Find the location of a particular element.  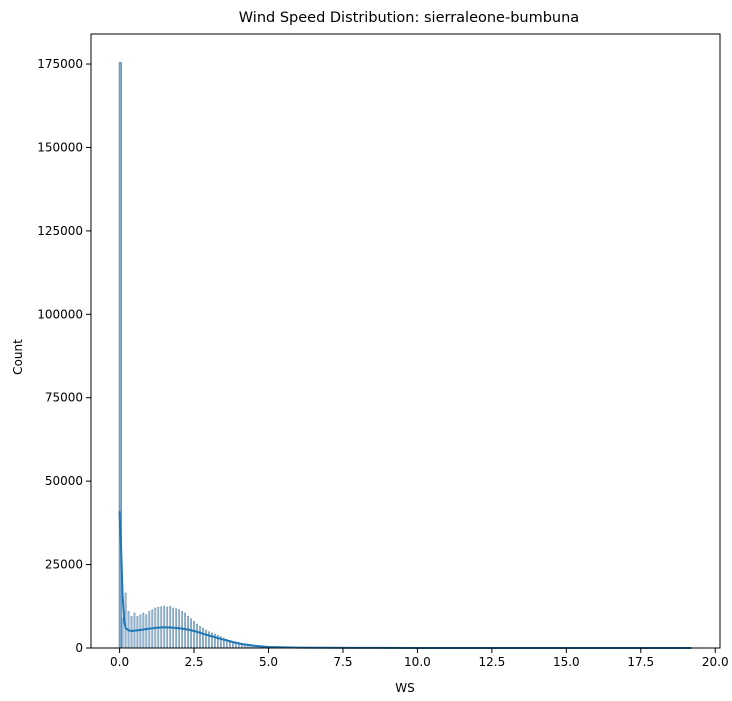

y-tick-label: 25000 is located at coordinates (64, 565).